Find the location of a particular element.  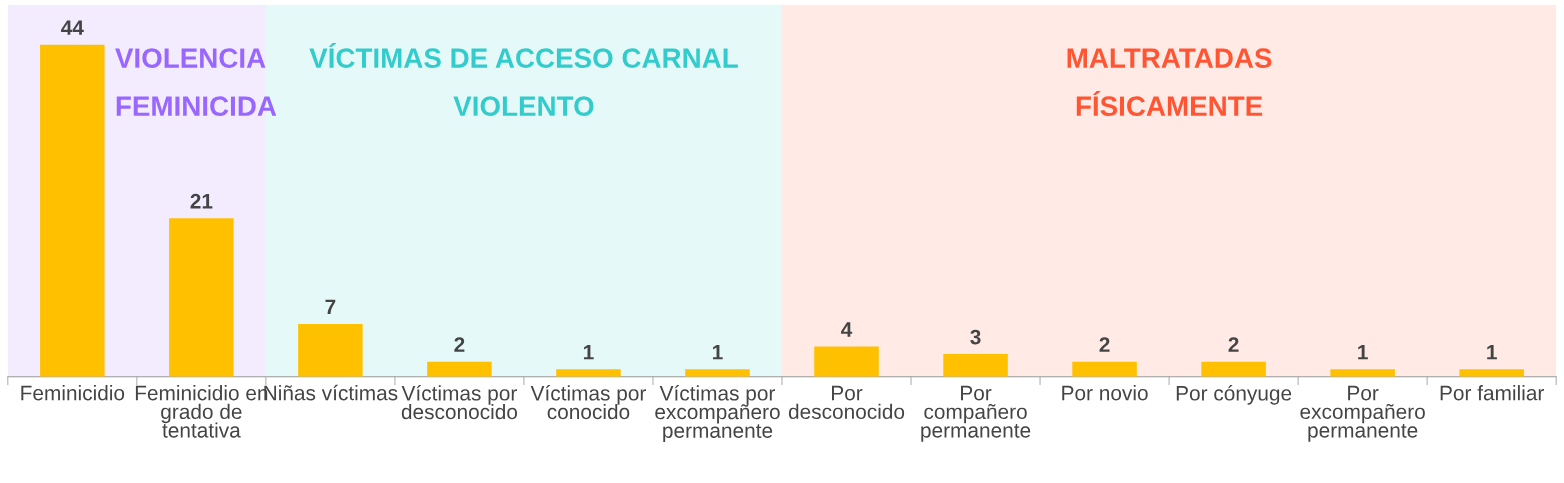

x-tick-label: Por cónyuge is located at coordinates (1234, 395).